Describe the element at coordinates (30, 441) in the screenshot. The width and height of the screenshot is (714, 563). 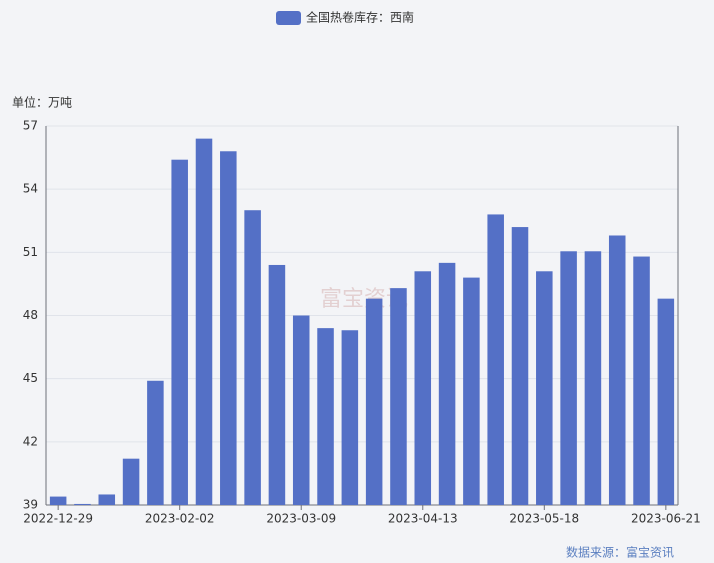
I see `y-tick-label: 42` at that location.